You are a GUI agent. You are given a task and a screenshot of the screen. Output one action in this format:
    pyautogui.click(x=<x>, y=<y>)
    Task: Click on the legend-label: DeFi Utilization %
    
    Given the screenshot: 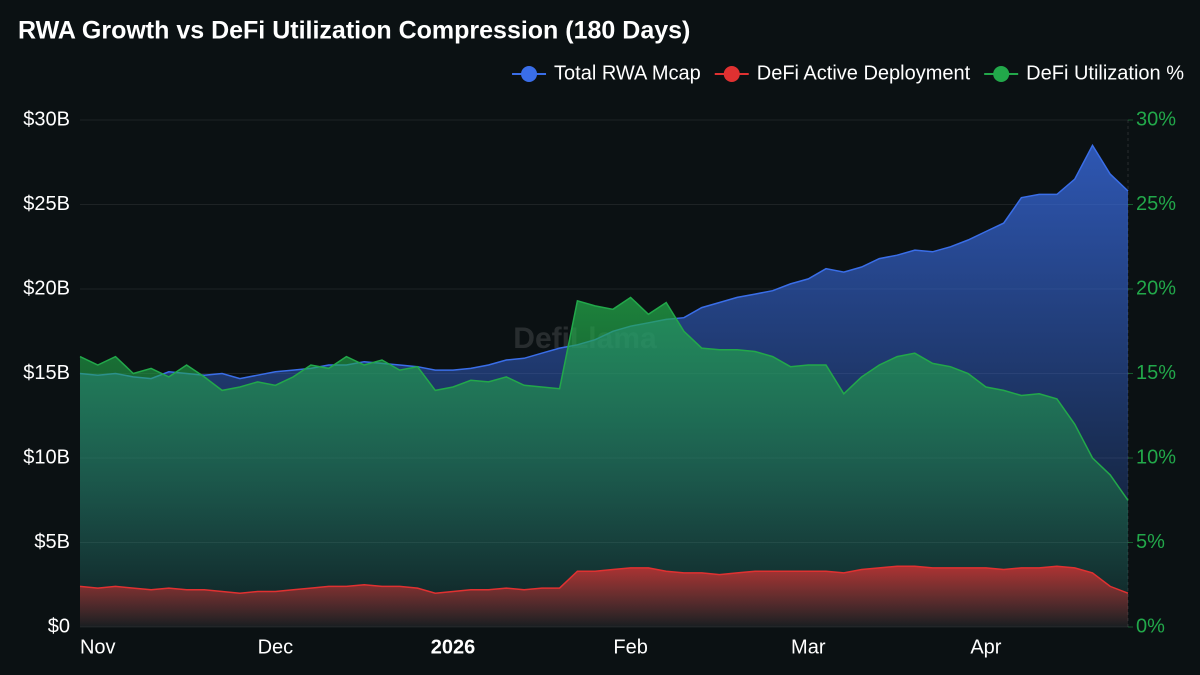 What is the action you would take?
    pyautogui.click(x=1105, y=73)
    